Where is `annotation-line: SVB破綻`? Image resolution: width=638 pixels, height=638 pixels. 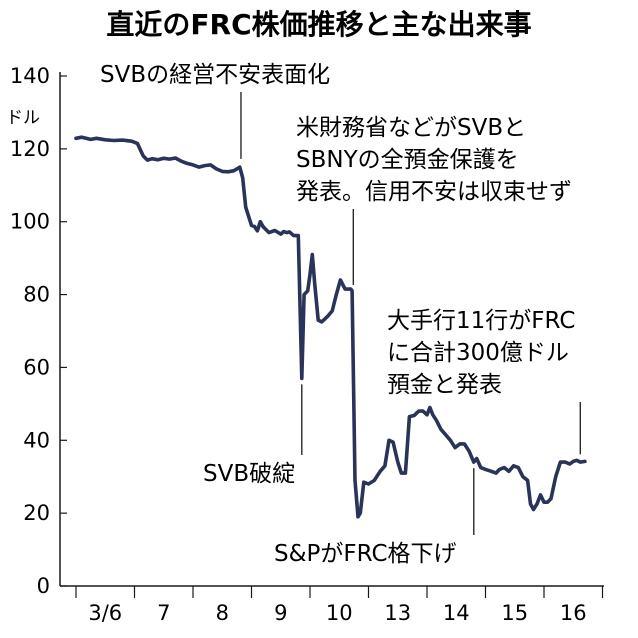
annotation-line: SVB破綻 is located at coordinates (249, 474).